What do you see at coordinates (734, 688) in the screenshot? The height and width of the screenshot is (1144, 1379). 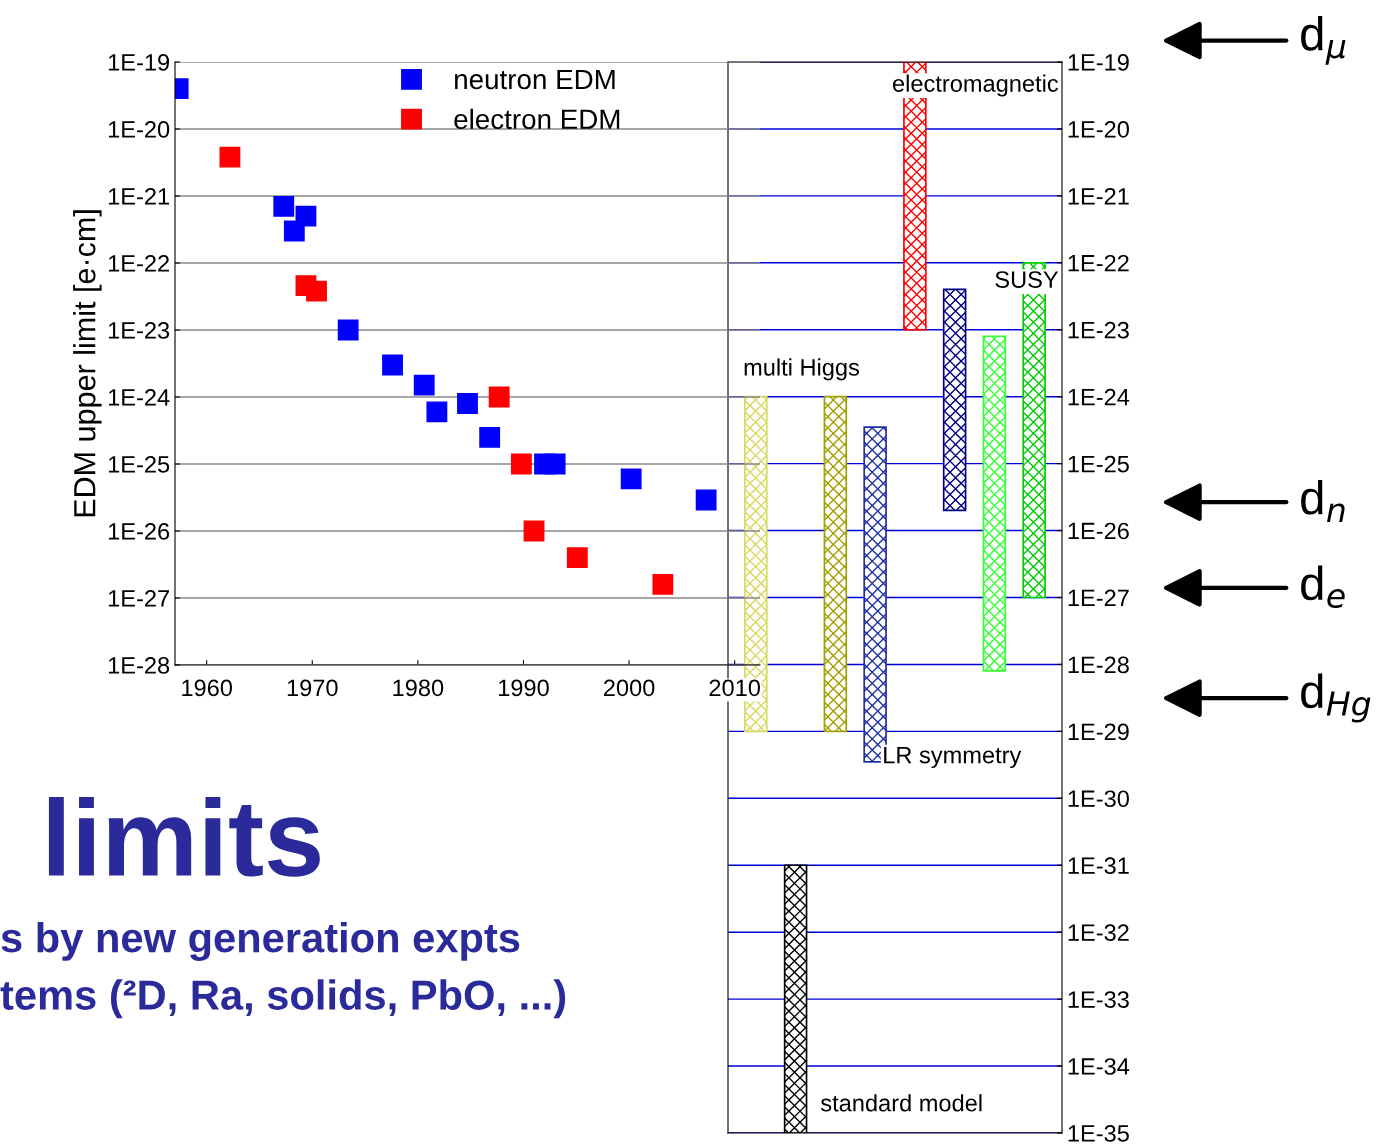 I see `x-tick-label: 2010` at bounding box center [734, 688].